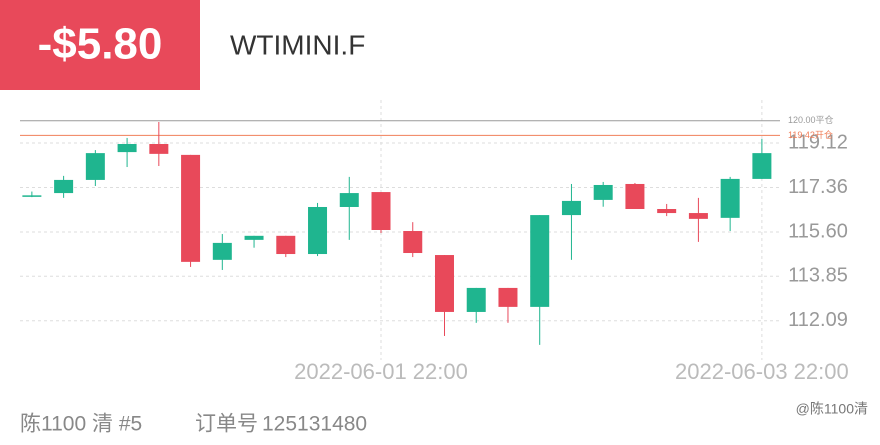  I want to click on pnl: -$5.80, so click(100, 44).